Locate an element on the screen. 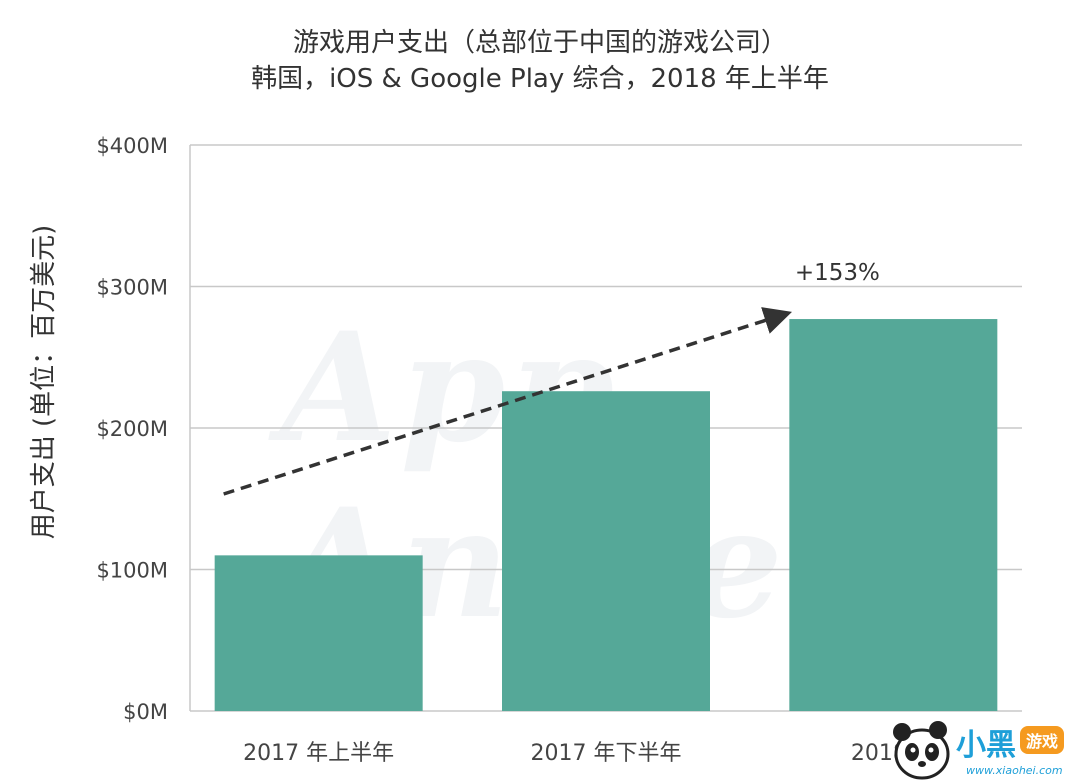 The height and width of the screenshot is (784, 1080). growth-label: +153% is located at coordinates (837, 273).